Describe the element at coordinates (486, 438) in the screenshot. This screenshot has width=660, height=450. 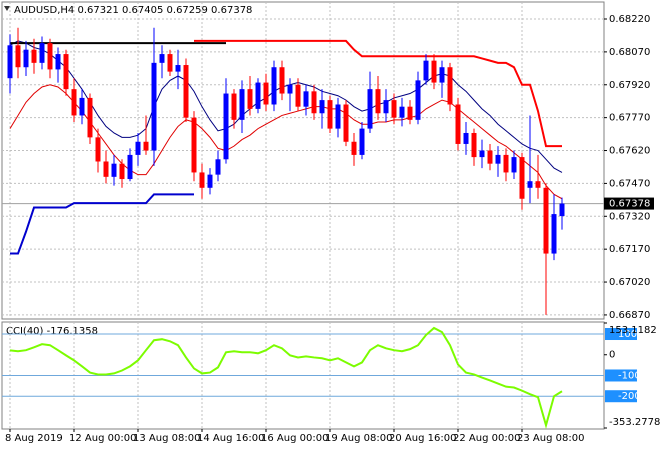
I see `x-tick-label: 22 Aug 00:00` at that location.